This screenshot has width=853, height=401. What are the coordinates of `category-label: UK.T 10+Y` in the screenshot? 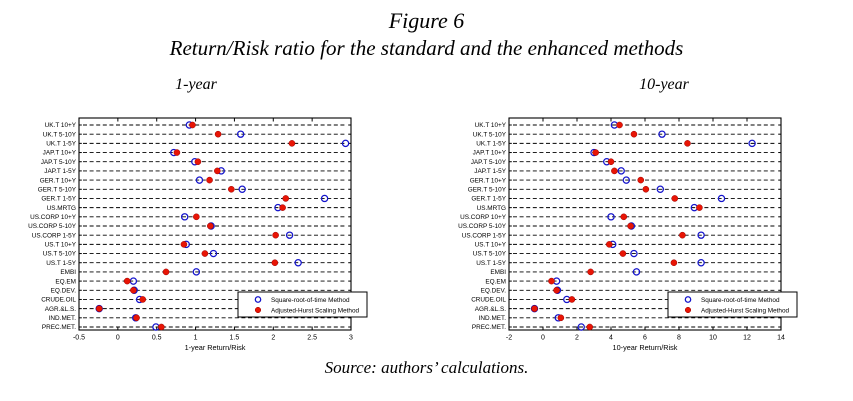 It's located at (491, 125).